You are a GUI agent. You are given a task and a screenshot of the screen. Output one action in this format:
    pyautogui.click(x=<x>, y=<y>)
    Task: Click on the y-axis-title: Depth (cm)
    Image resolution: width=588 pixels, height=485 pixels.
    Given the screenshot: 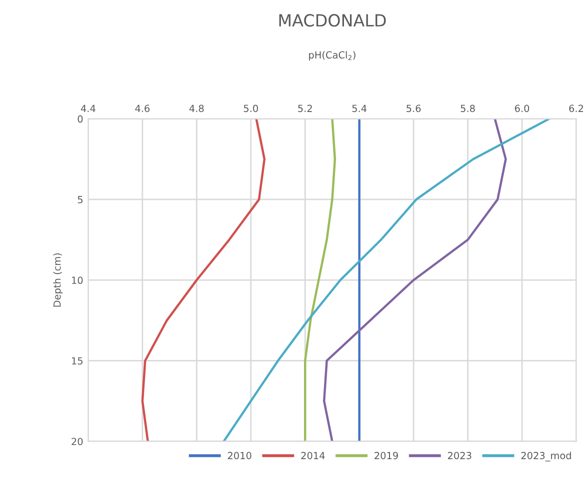 What is the action you would take?
    pyautogui.click(x=58, y=280)
    